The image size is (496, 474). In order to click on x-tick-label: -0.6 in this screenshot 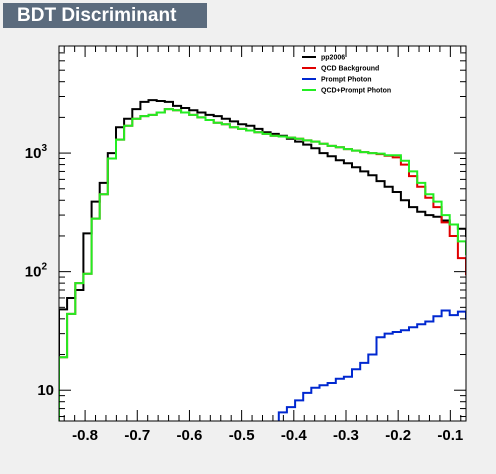, I will do `click(190, 435)`.